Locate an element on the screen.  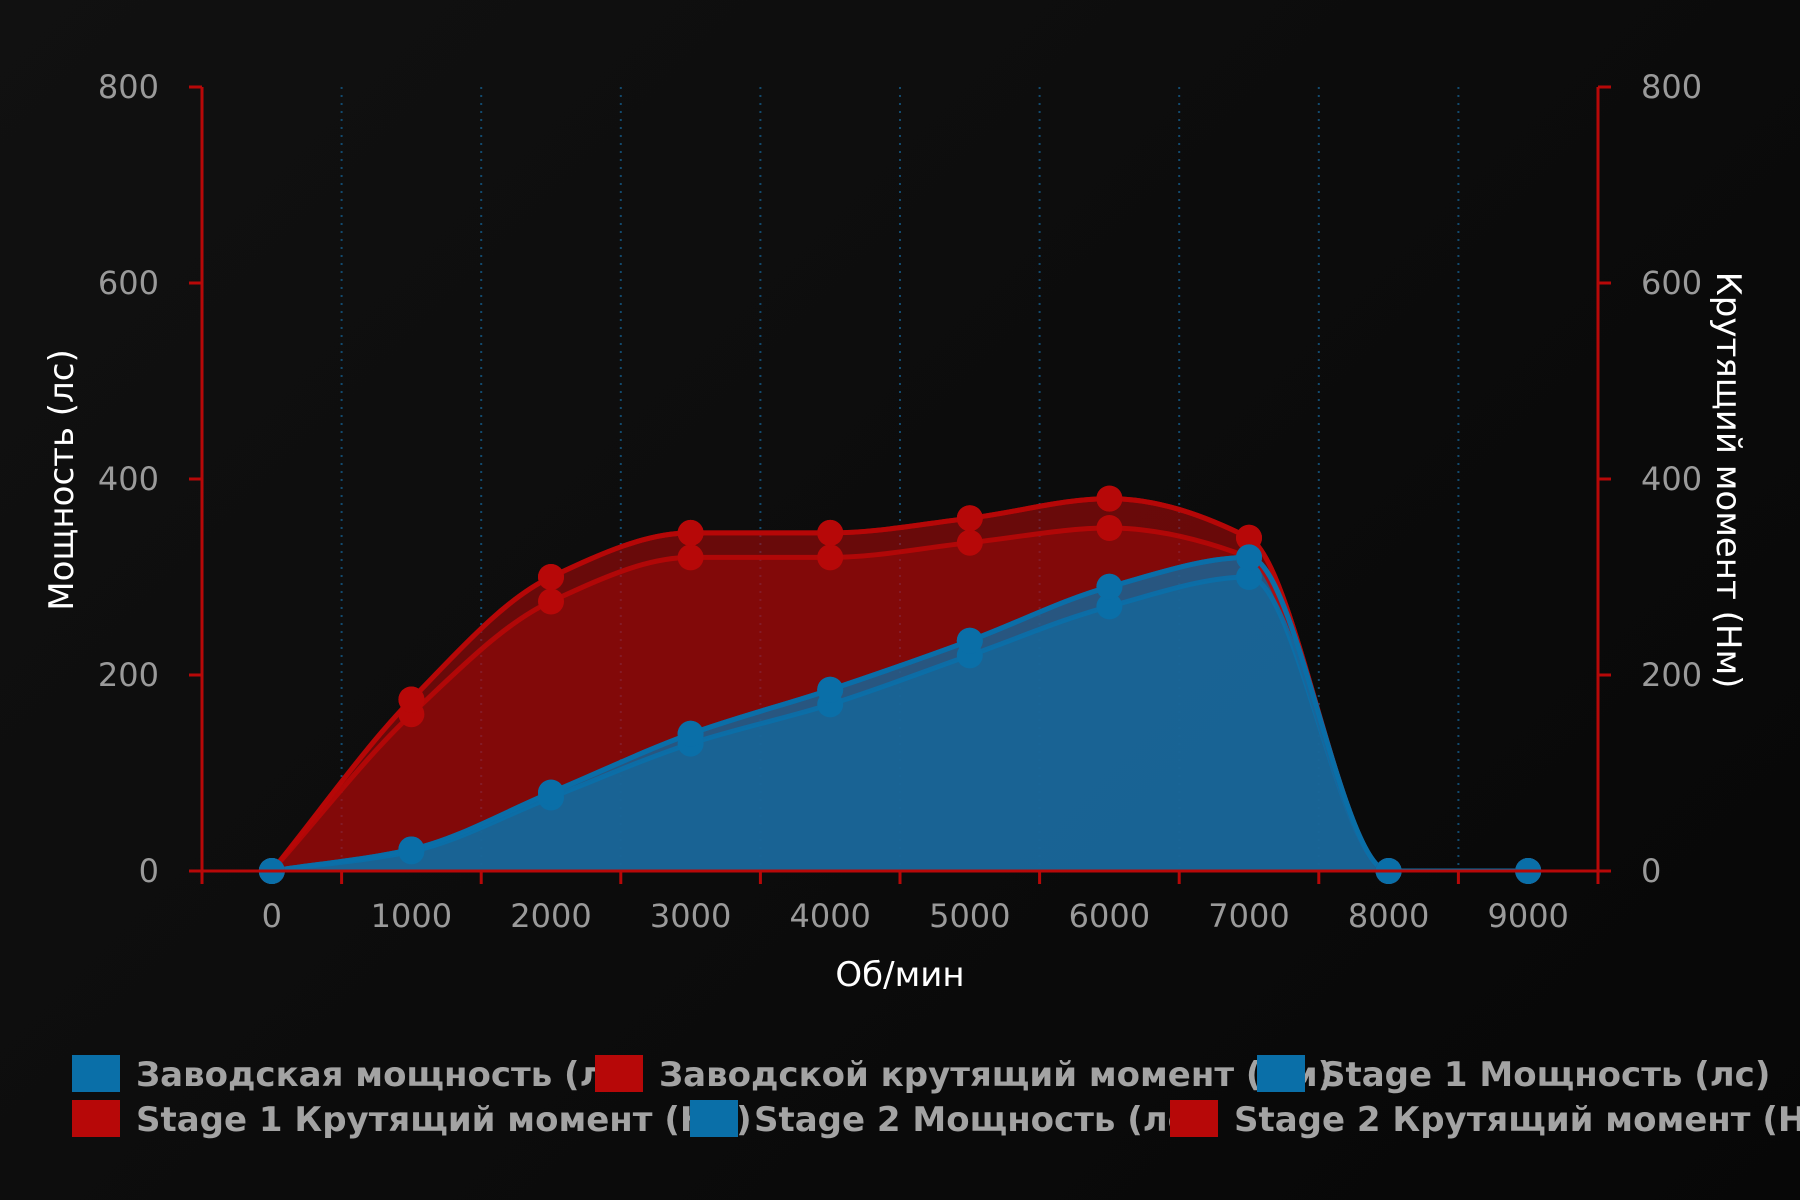
x-tick-label: 1000 is located at coordinates (411, 916).